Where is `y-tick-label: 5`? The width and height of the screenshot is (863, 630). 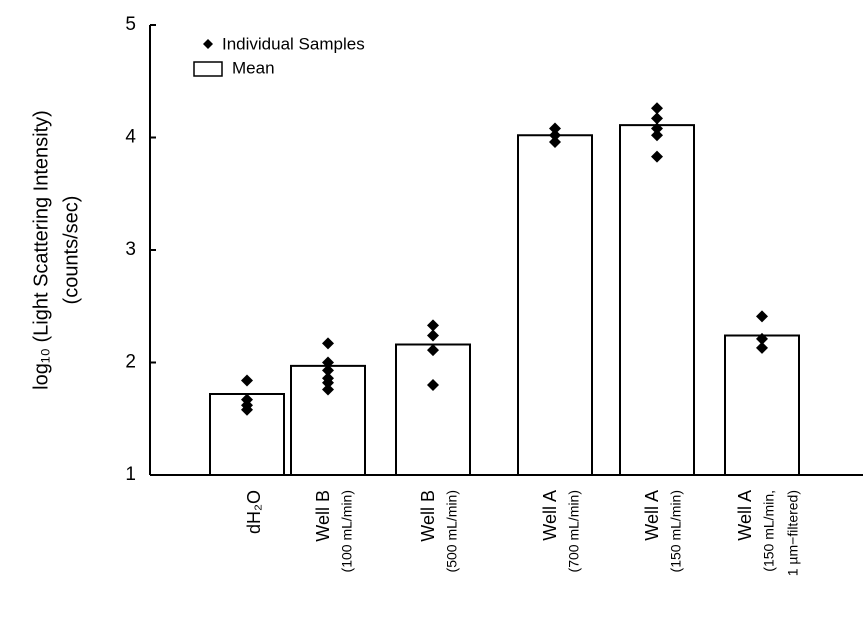
y-tick-label: 5 is located at coordinates (130, 24).